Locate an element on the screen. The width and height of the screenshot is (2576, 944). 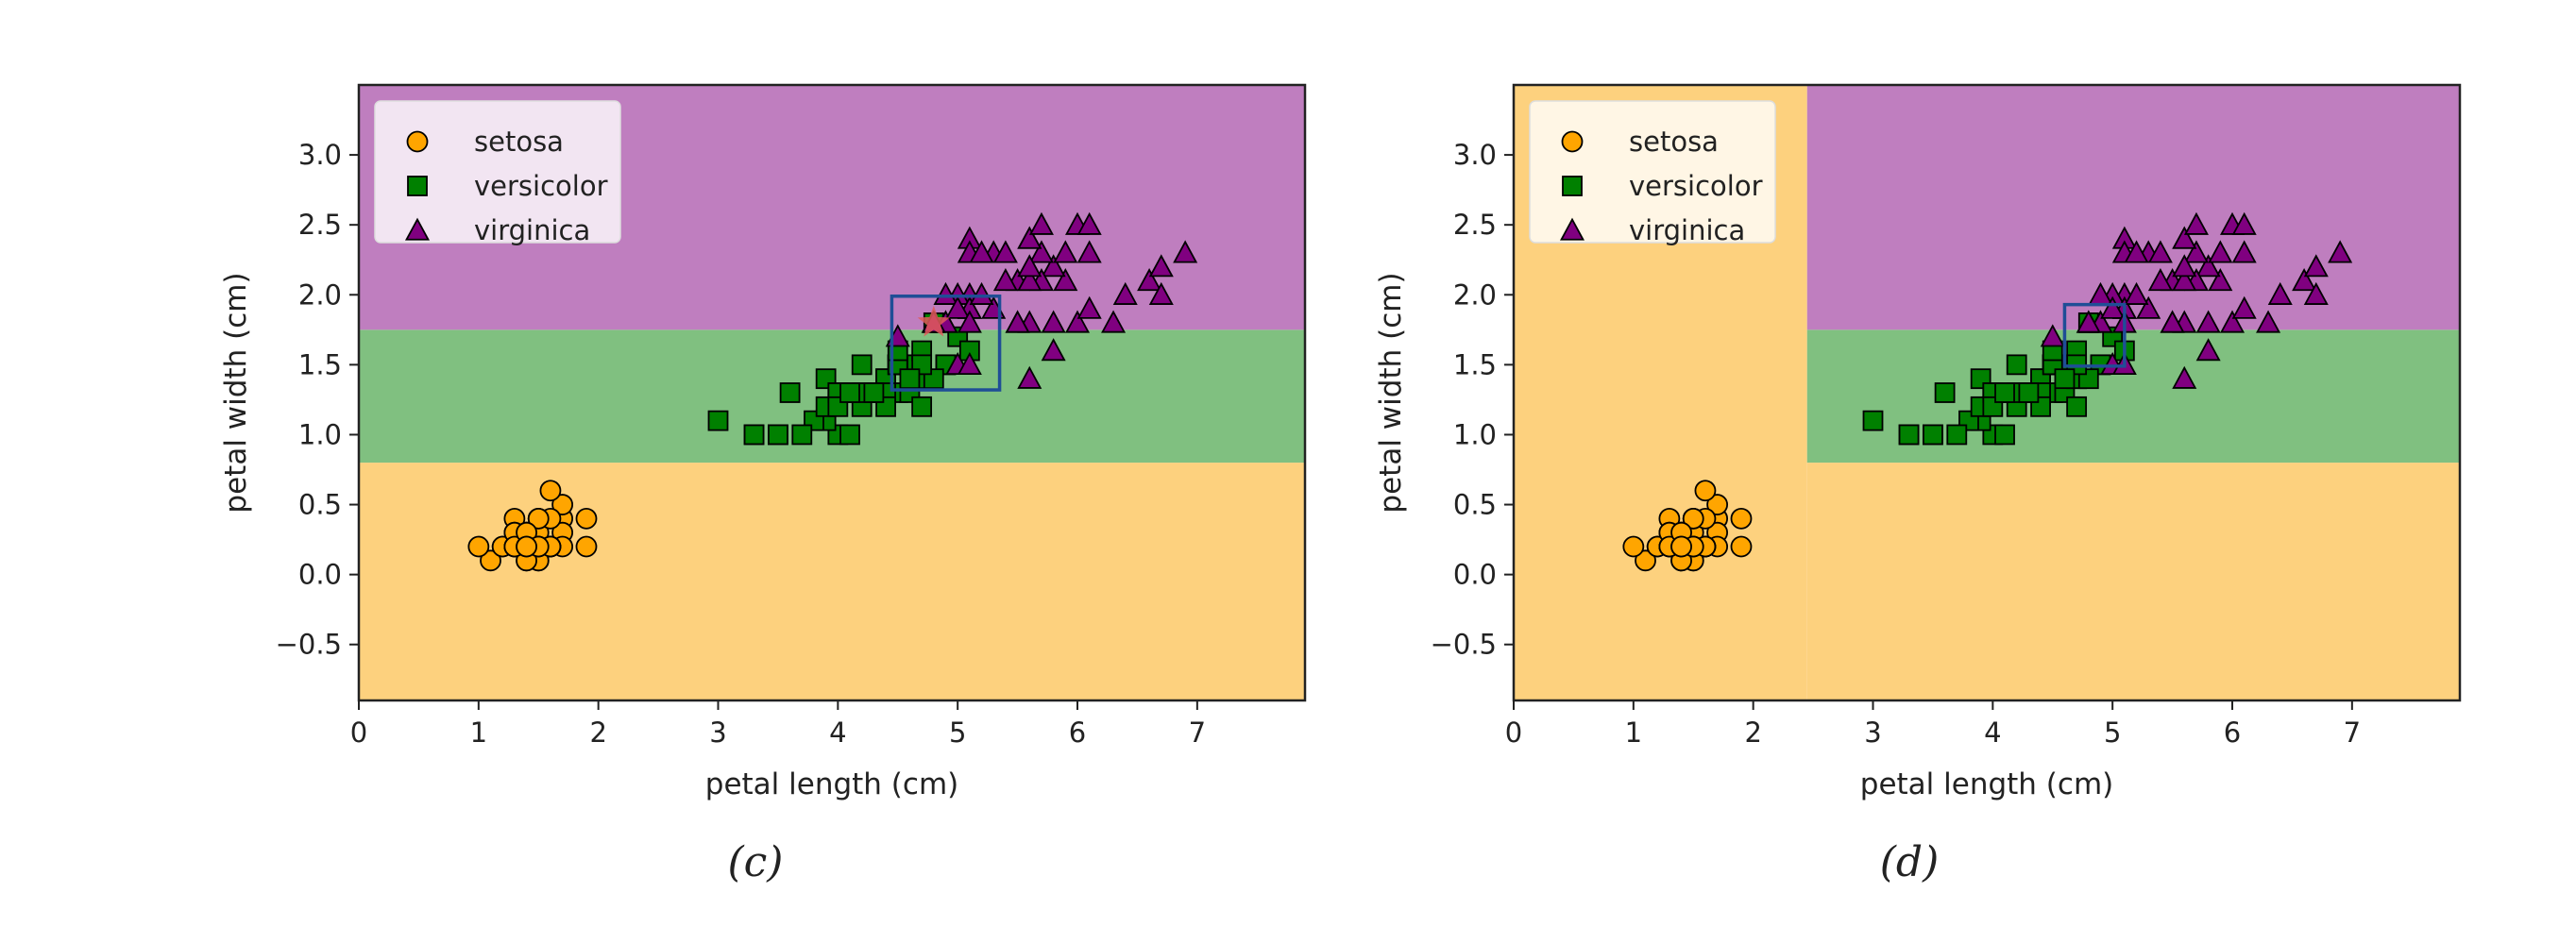
query-point-star is located at coordinates (933, 321).